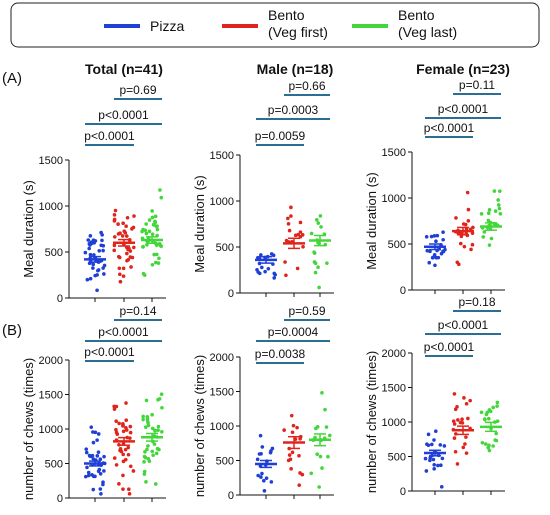 The image size is (550, 515). I want to click on p-value-label: p=0.0038, so click(280, 354).